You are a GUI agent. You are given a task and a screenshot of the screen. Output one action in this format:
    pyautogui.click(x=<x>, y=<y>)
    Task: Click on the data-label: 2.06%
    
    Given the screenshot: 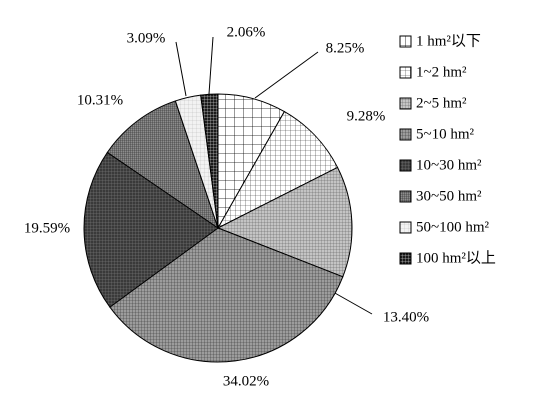 What is the action you would take?
    pyautogui.click(x=246, y=32)
    